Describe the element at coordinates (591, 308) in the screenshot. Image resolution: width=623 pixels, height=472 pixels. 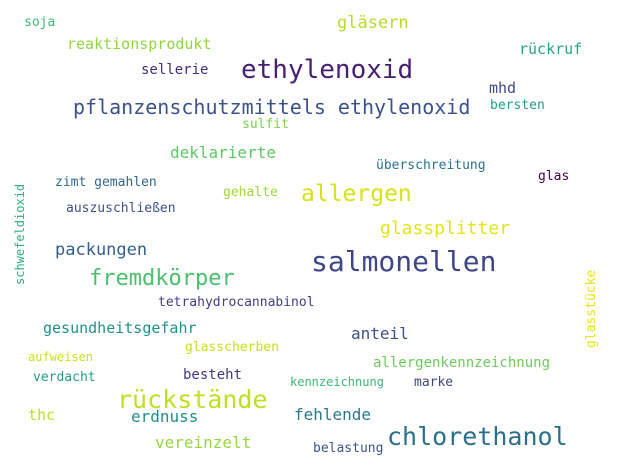
I see `word-glasstuecke: glasstücke` at that location.